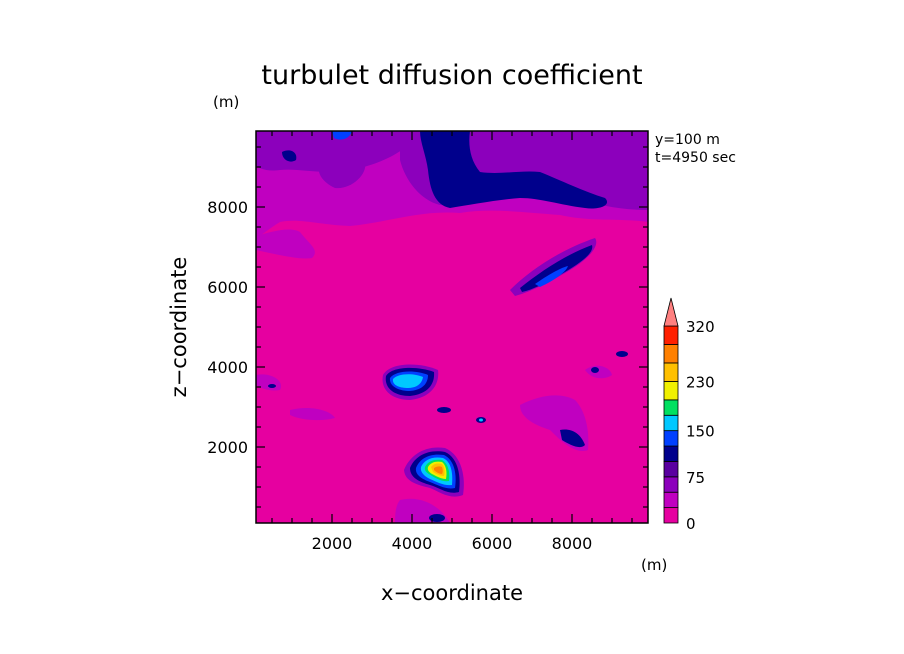 This screenshot has height=654, width=904. What do you see at coordinates (407, 381) in the screenshot?
I see `contour-blob-4000-core` at bounding box center [407, 381].